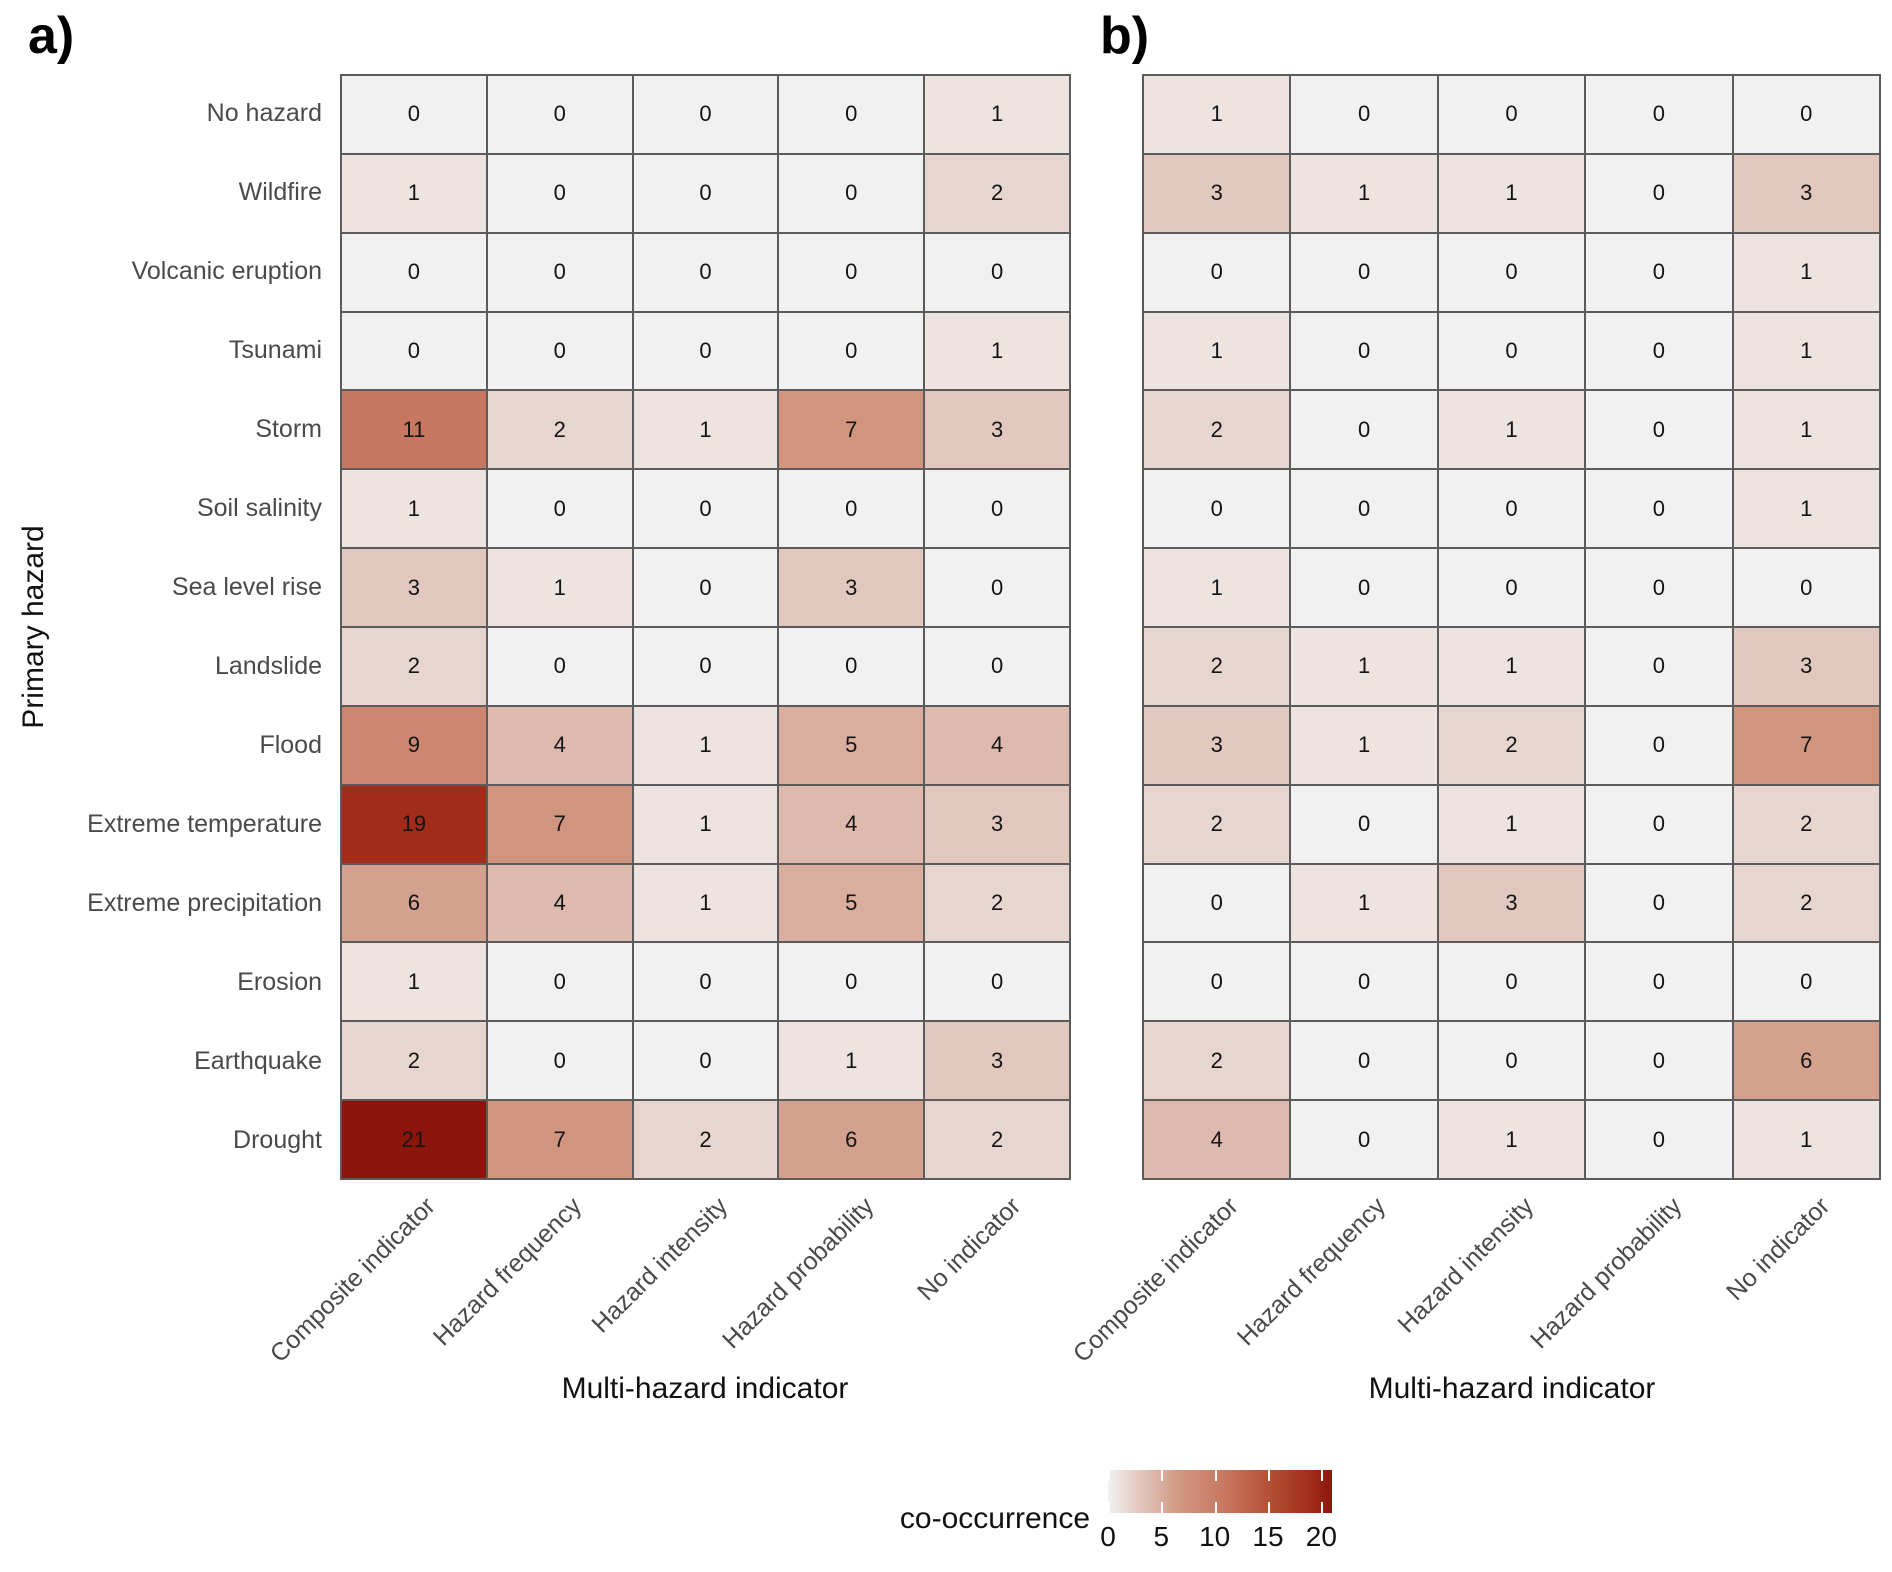 The height and width of the screenshot is (1572, 1892). I want to click on legend-tick-label: 20, so click(1321, 1536).